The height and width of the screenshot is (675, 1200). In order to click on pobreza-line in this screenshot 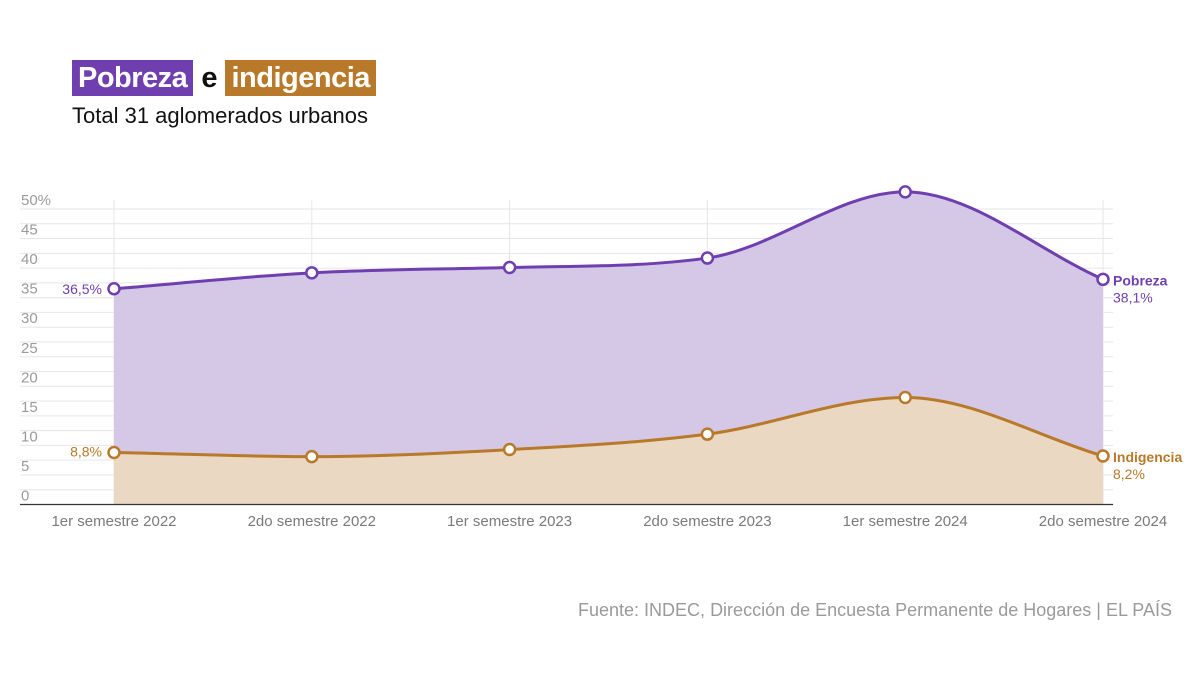, I will do `click(608, 240)`.